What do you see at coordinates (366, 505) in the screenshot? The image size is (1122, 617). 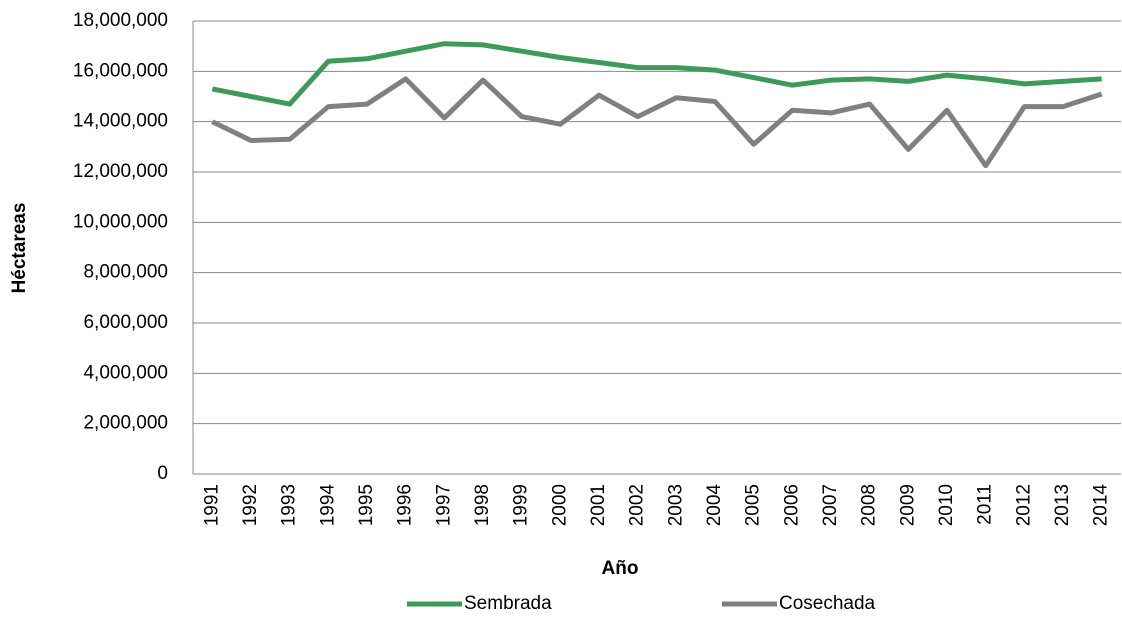 I see `x-tick-label: 1995` at bounding box center [366, 505].